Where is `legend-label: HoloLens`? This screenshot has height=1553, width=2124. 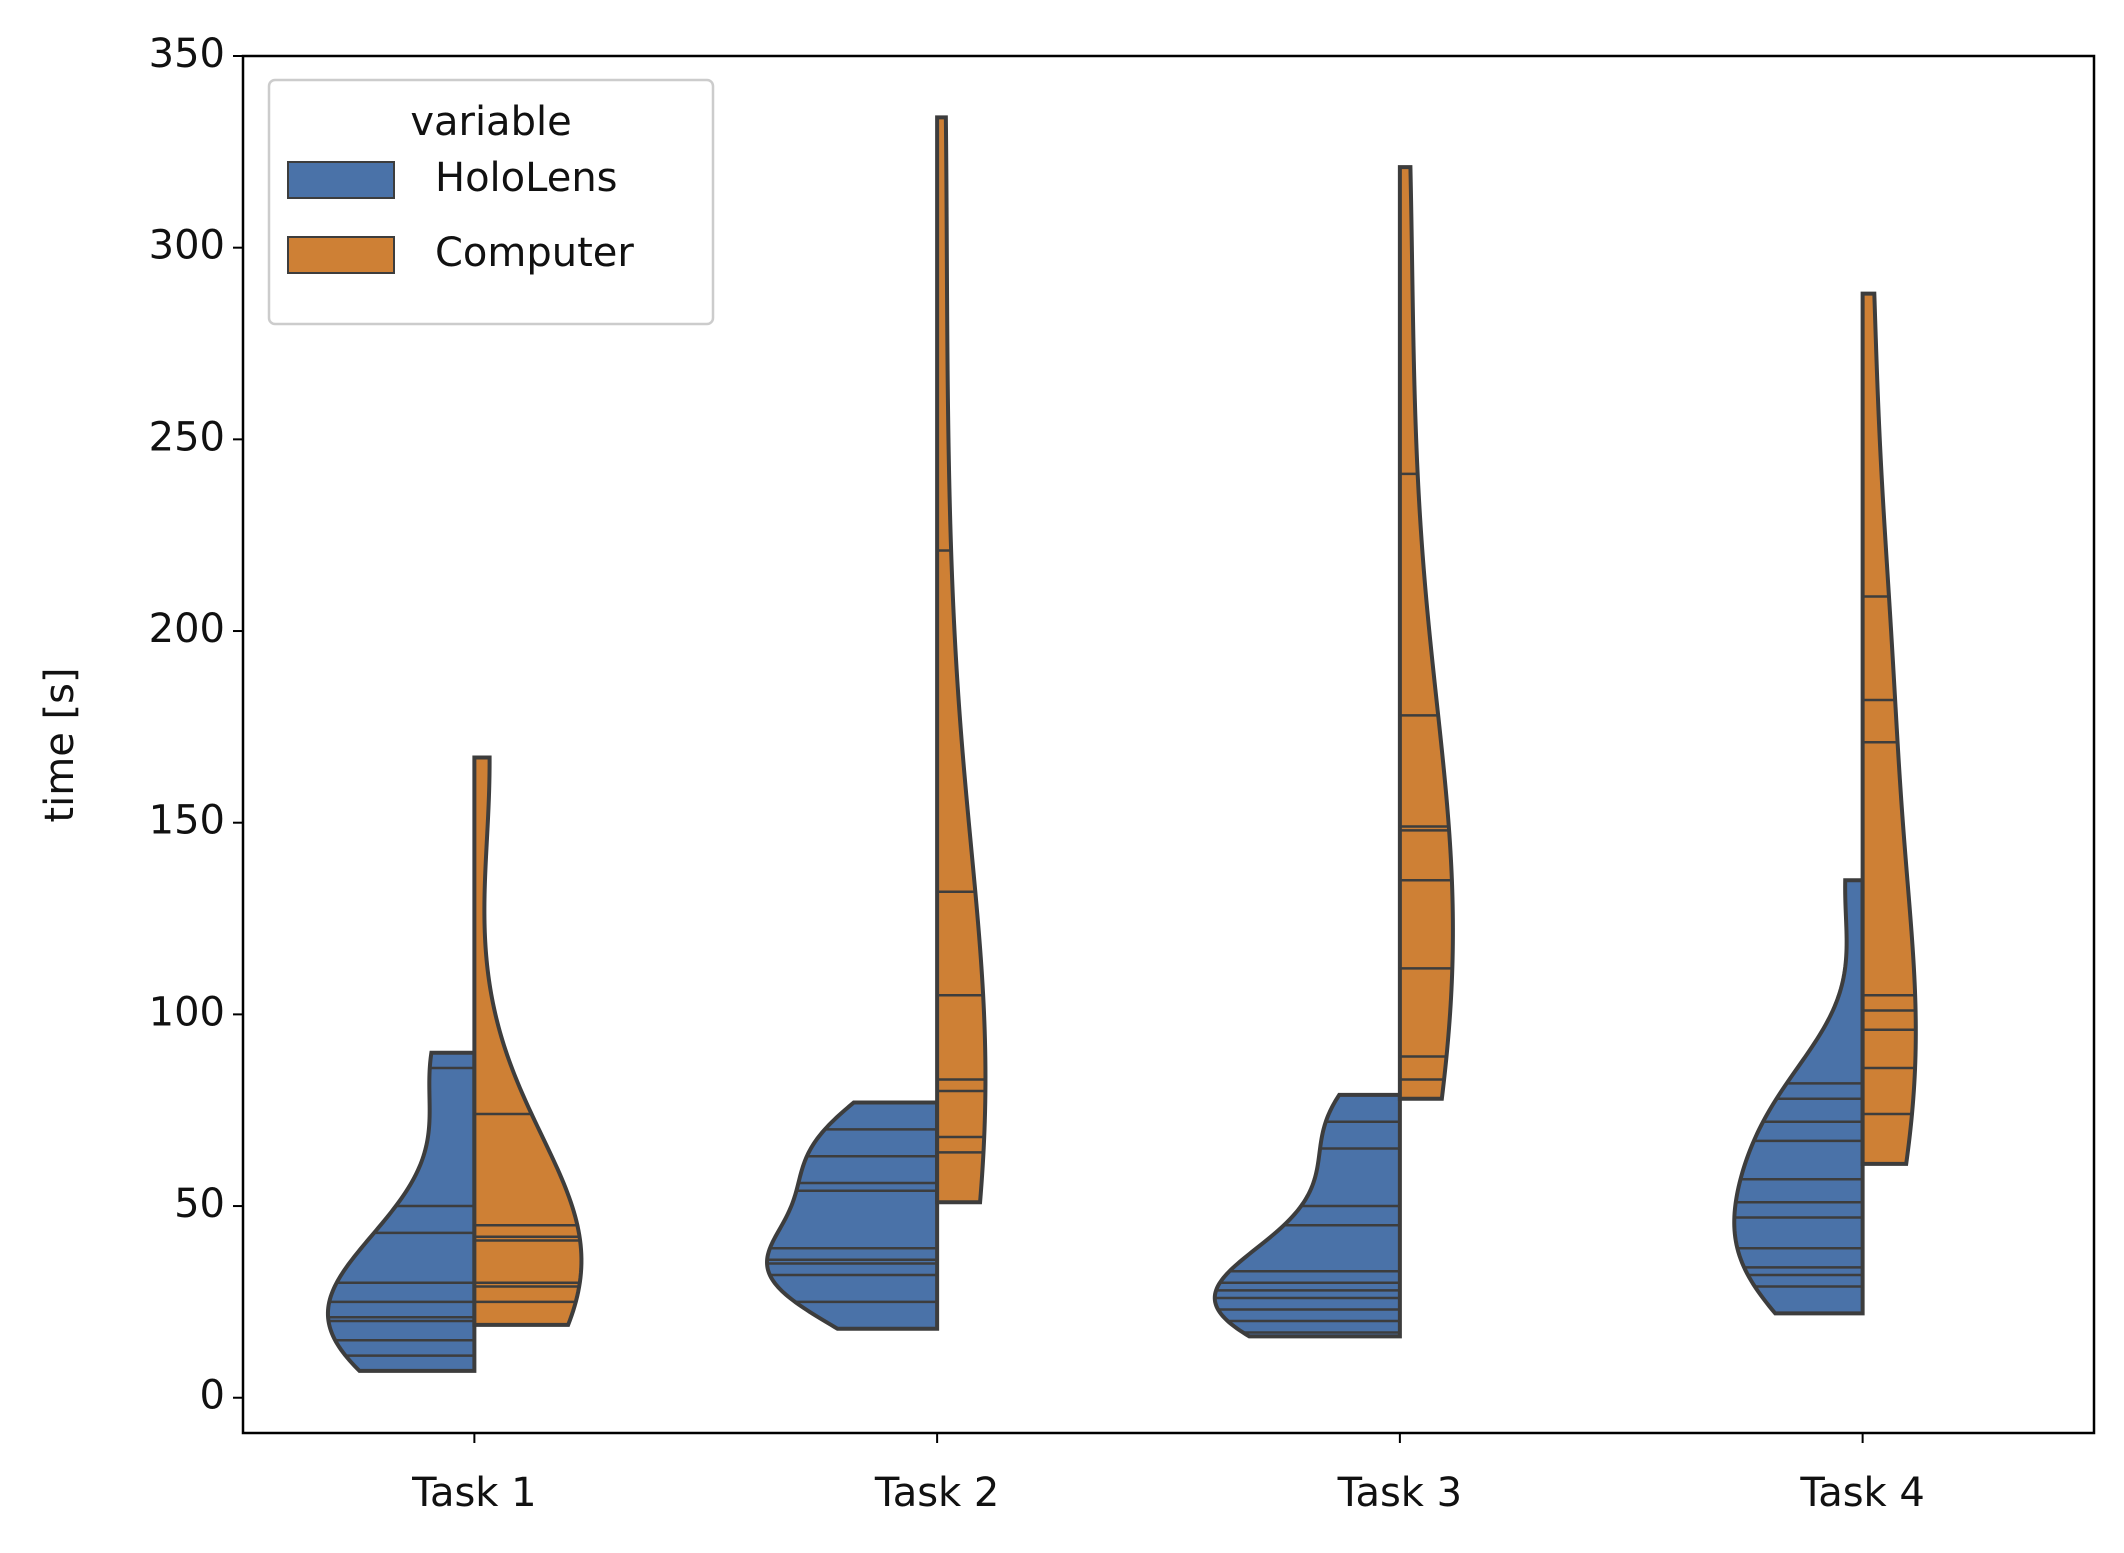 legend-label: HoloLens is located at coordinates (526, 178).